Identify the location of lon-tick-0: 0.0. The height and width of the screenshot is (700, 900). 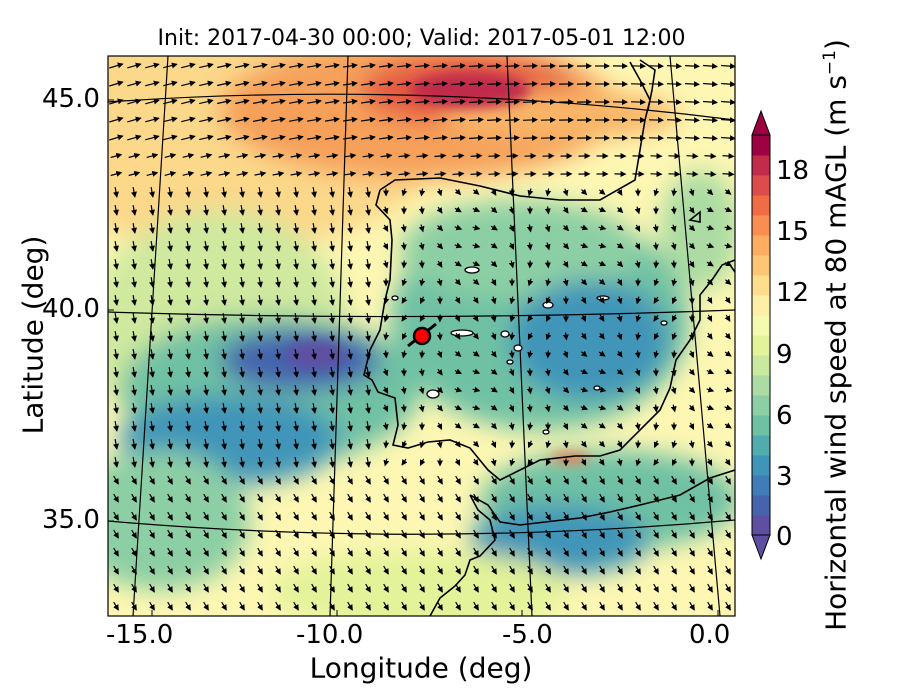
(710, 635).